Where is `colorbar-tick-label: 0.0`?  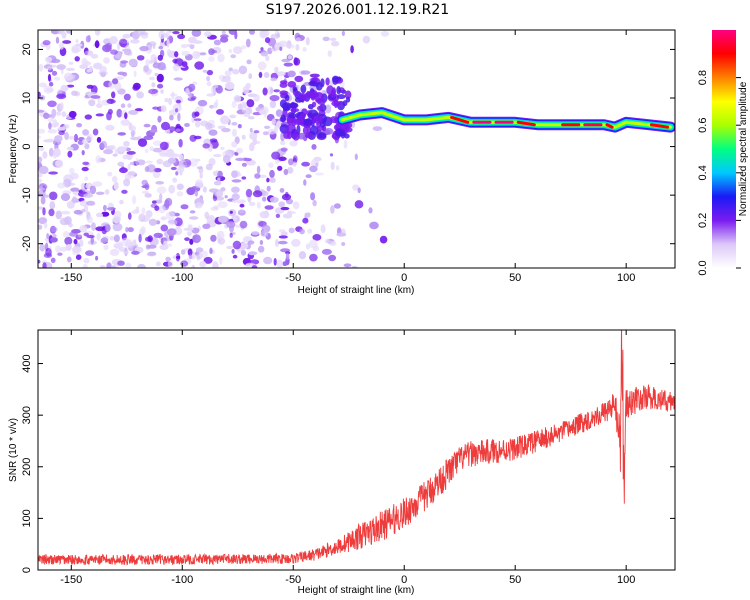
colorbar-tick-label: 0.0 is located at coordinates (703, 267).